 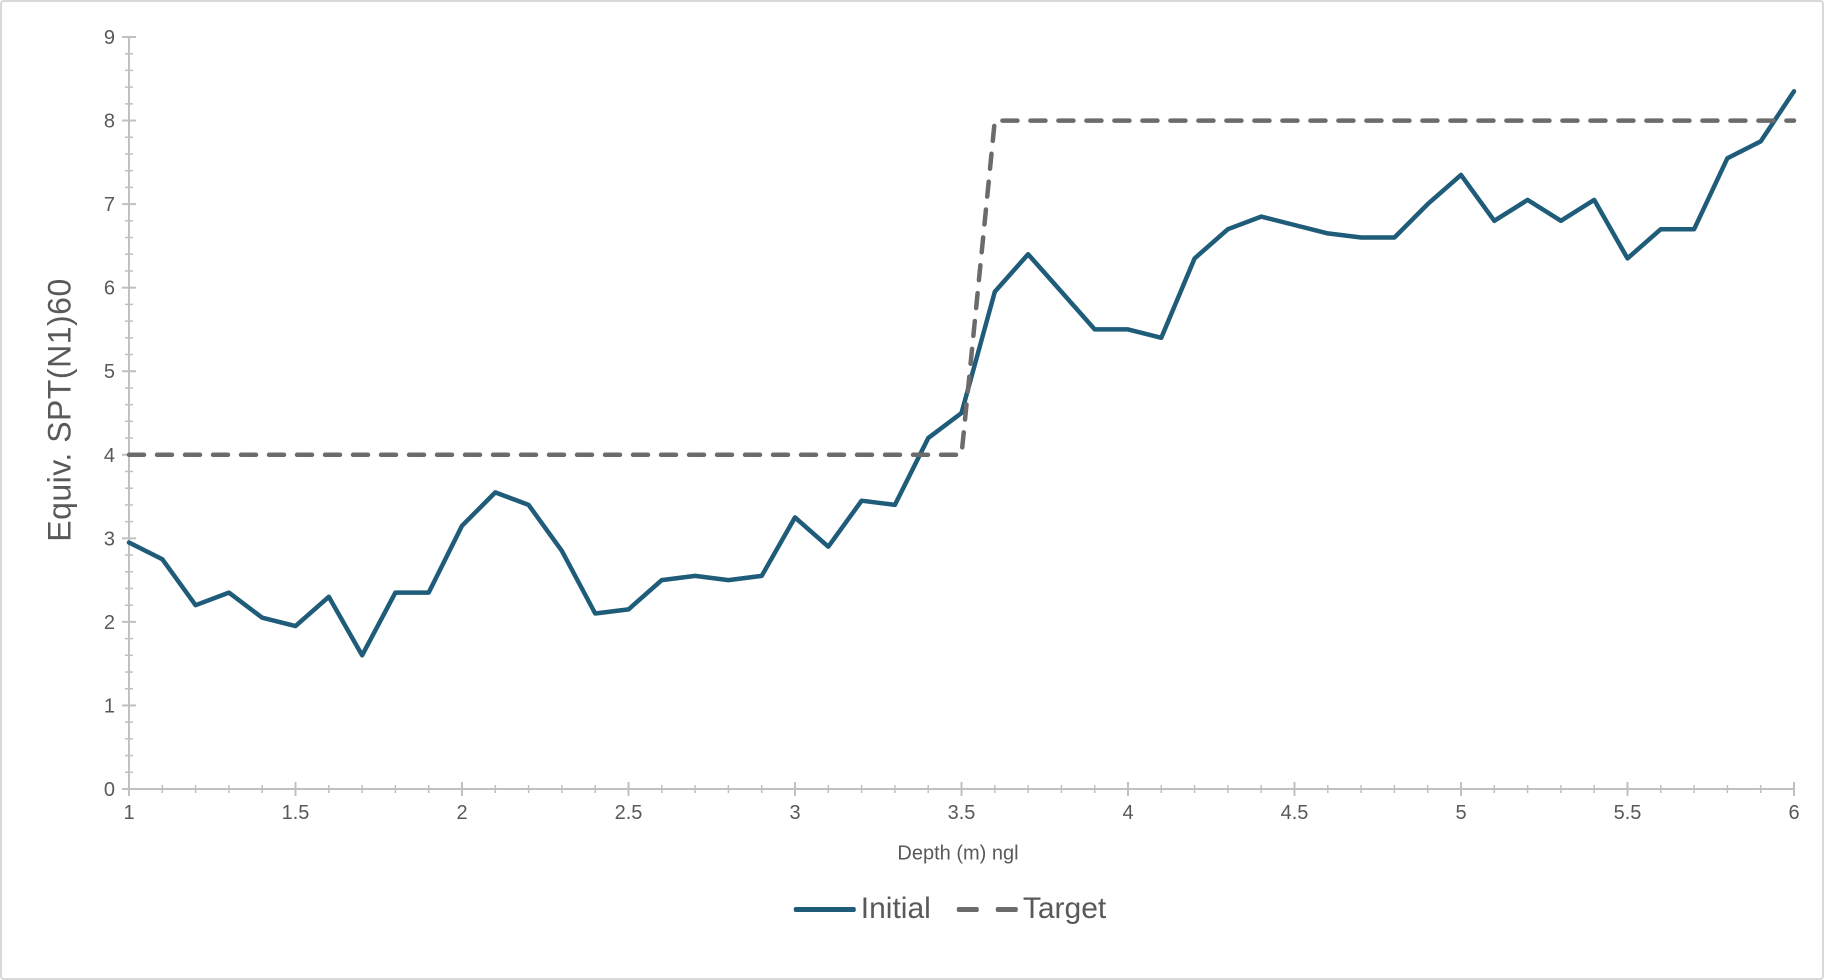 What do you see at coordinates (1460, 813) in the screenshot?
I see `x-tick-label-5: 5` at bounding box center [1460, 813].